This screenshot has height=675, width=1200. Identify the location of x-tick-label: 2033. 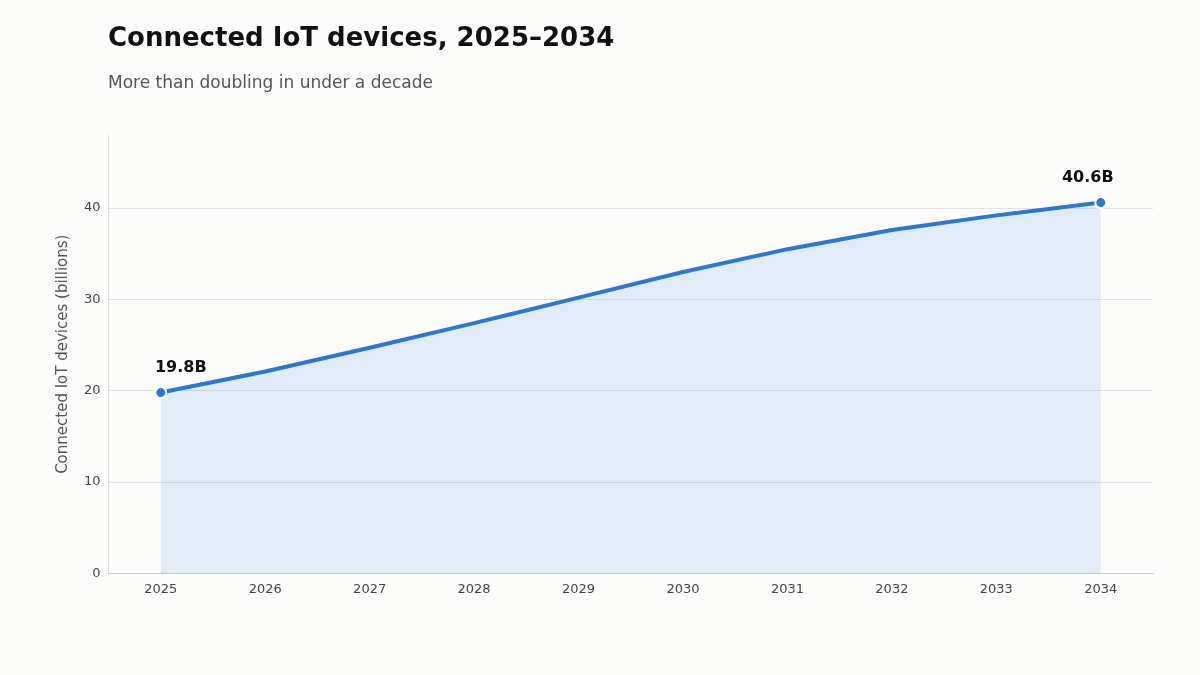
(996, 588).